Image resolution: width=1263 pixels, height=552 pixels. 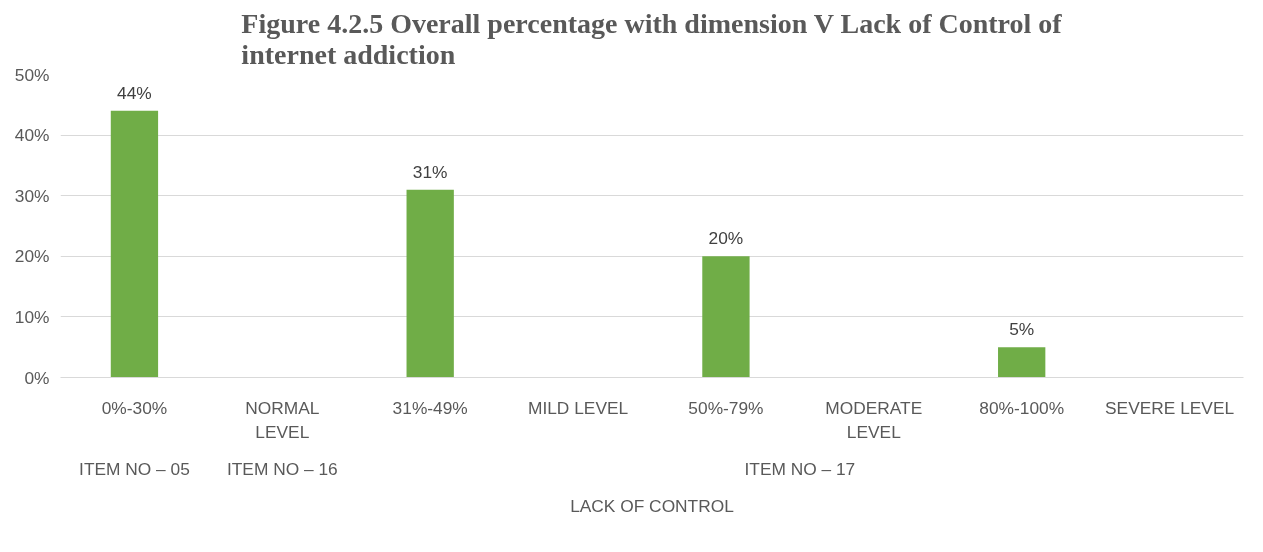 What do you see at coordinates (1022, 329) in the screenshot?
I see `data-label: 5%` at bounding box center [1022, 329].